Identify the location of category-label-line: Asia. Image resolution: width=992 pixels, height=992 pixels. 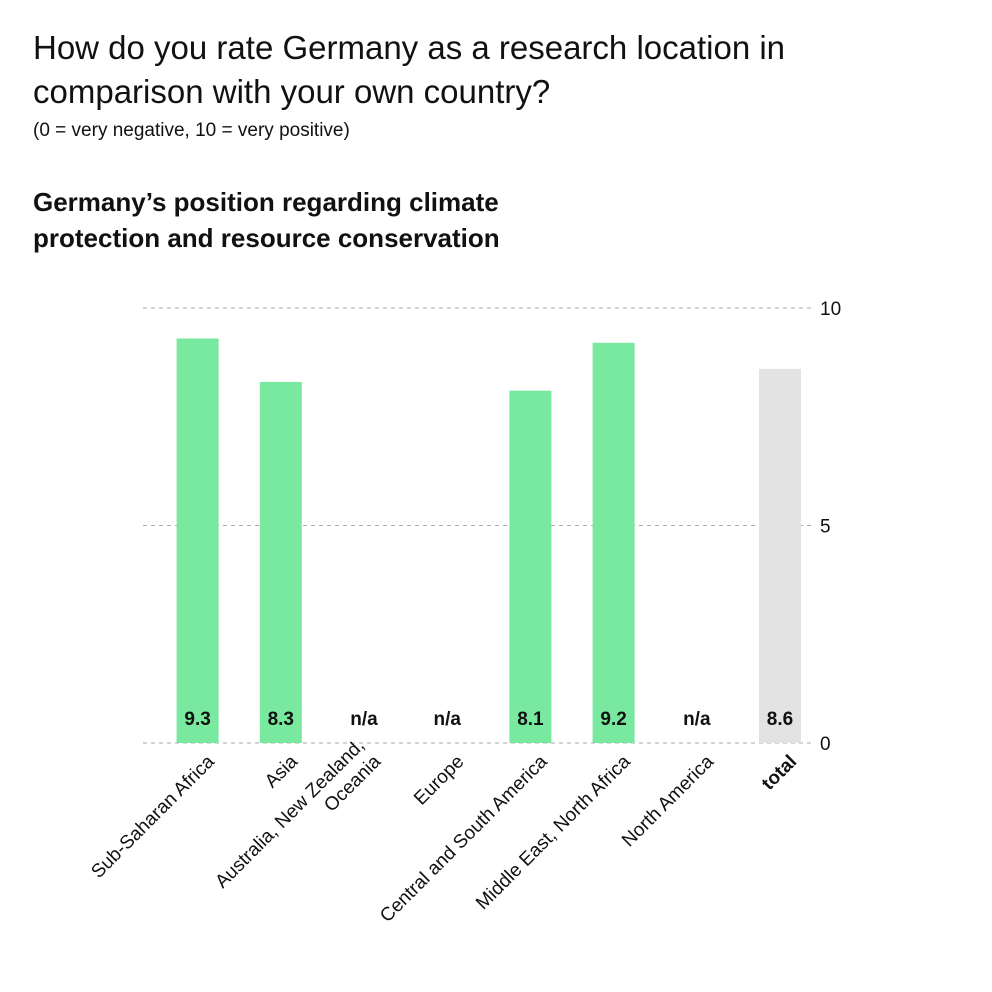
(281, 771).